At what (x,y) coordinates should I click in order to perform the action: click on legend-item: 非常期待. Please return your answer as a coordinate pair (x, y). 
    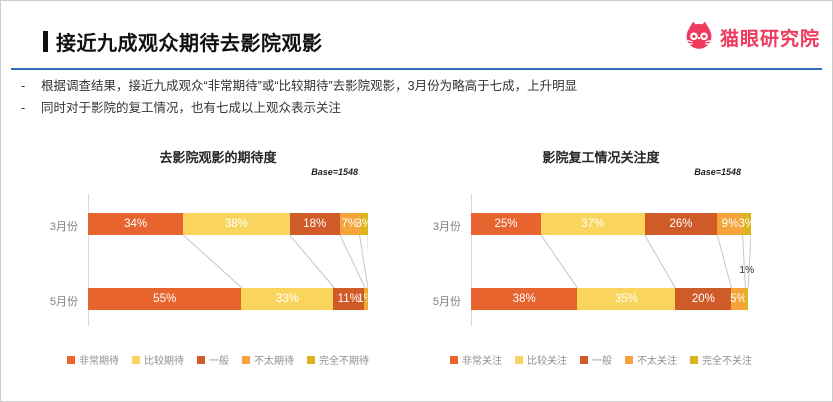
    Looking at the image, I should click on (93, 359).